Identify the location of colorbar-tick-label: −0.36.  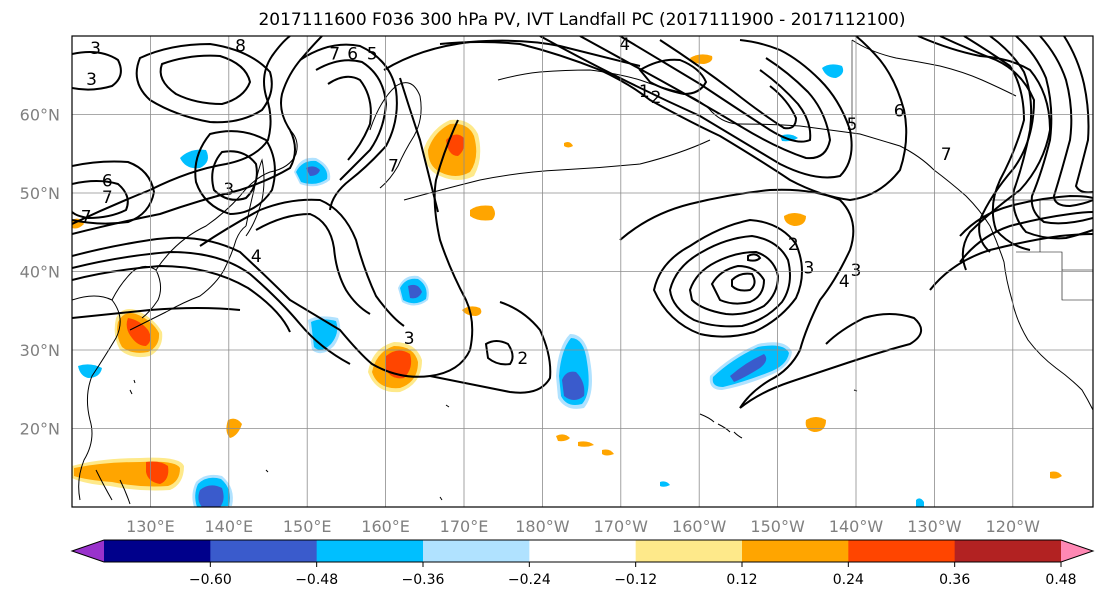
(423, 580).